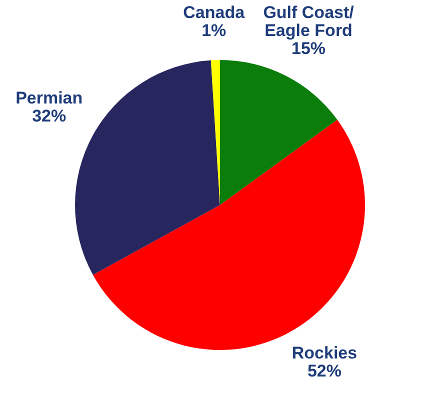 This screenshot has width=437, height=400. What do you see at coordinates (214, 12) in the screenshot?
I see `slice-label: Canada` at bounding box center [214, 12].